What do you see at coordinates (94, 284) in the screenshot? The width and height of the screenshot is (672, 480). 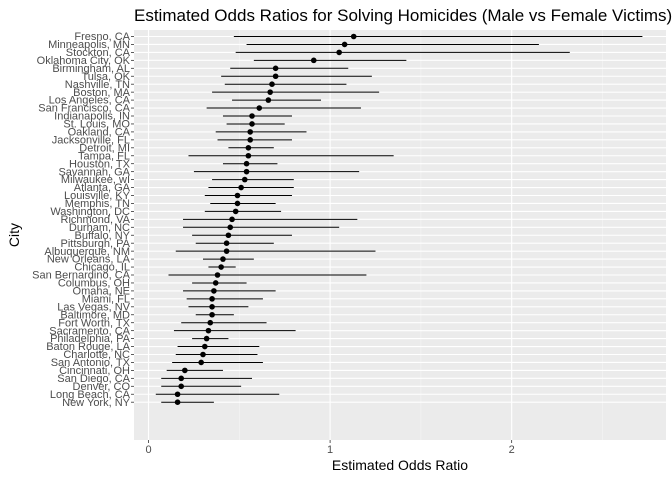 I see `city-tick-label: Columbus, OH` at bounding box center [94, 284].